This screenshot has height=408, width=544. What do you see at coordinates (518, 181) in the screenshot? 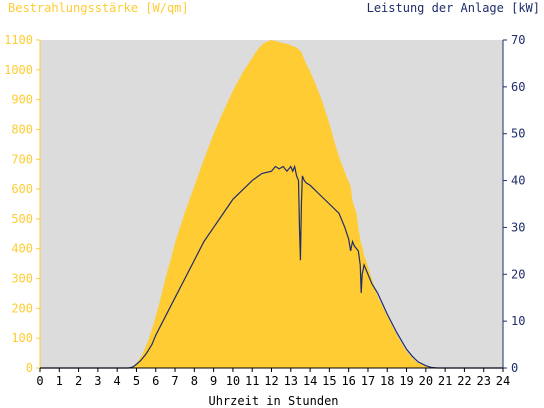
I see `right-tick-label: 40` at bounding box center [518, 181].